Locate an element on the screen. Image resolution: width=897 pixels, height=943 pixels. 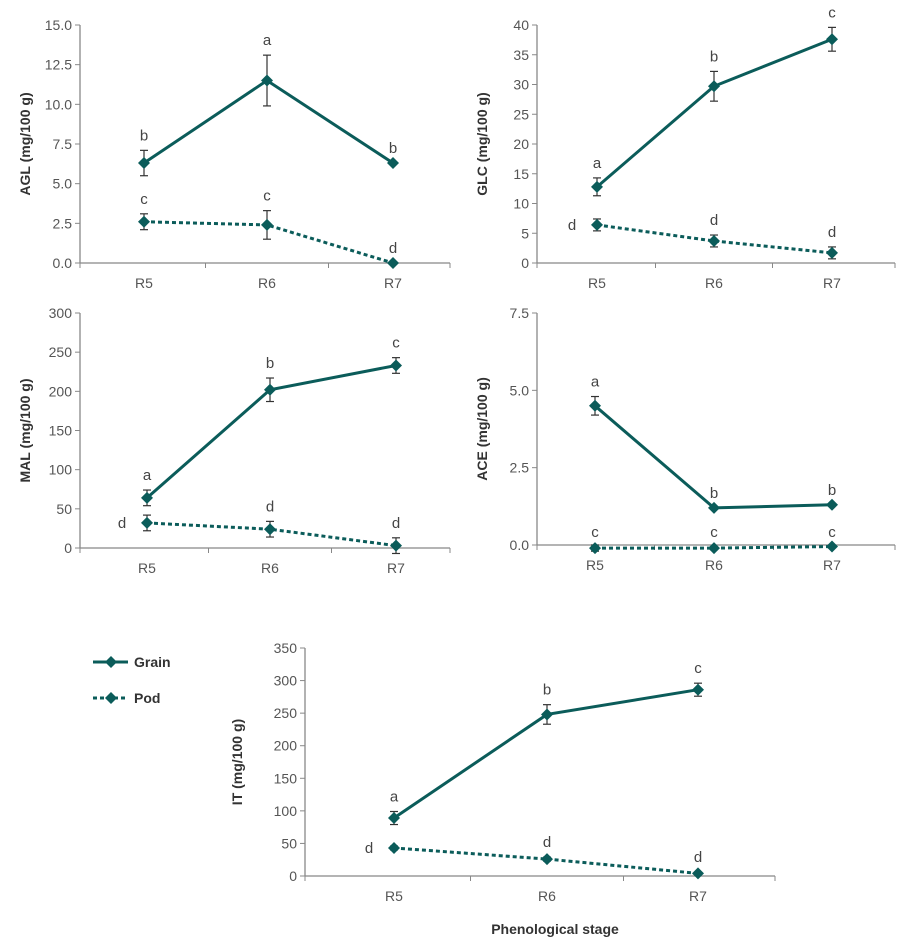
y-tick-label: 5 is located at coordinates (525, 233).